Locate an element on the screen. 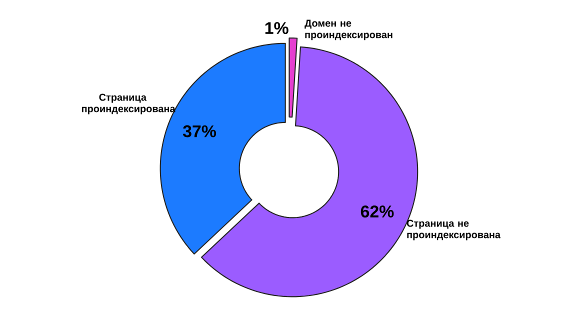 This screenshot has width=578, height=326. data-label: 62% is located at coordinates (377, 212).